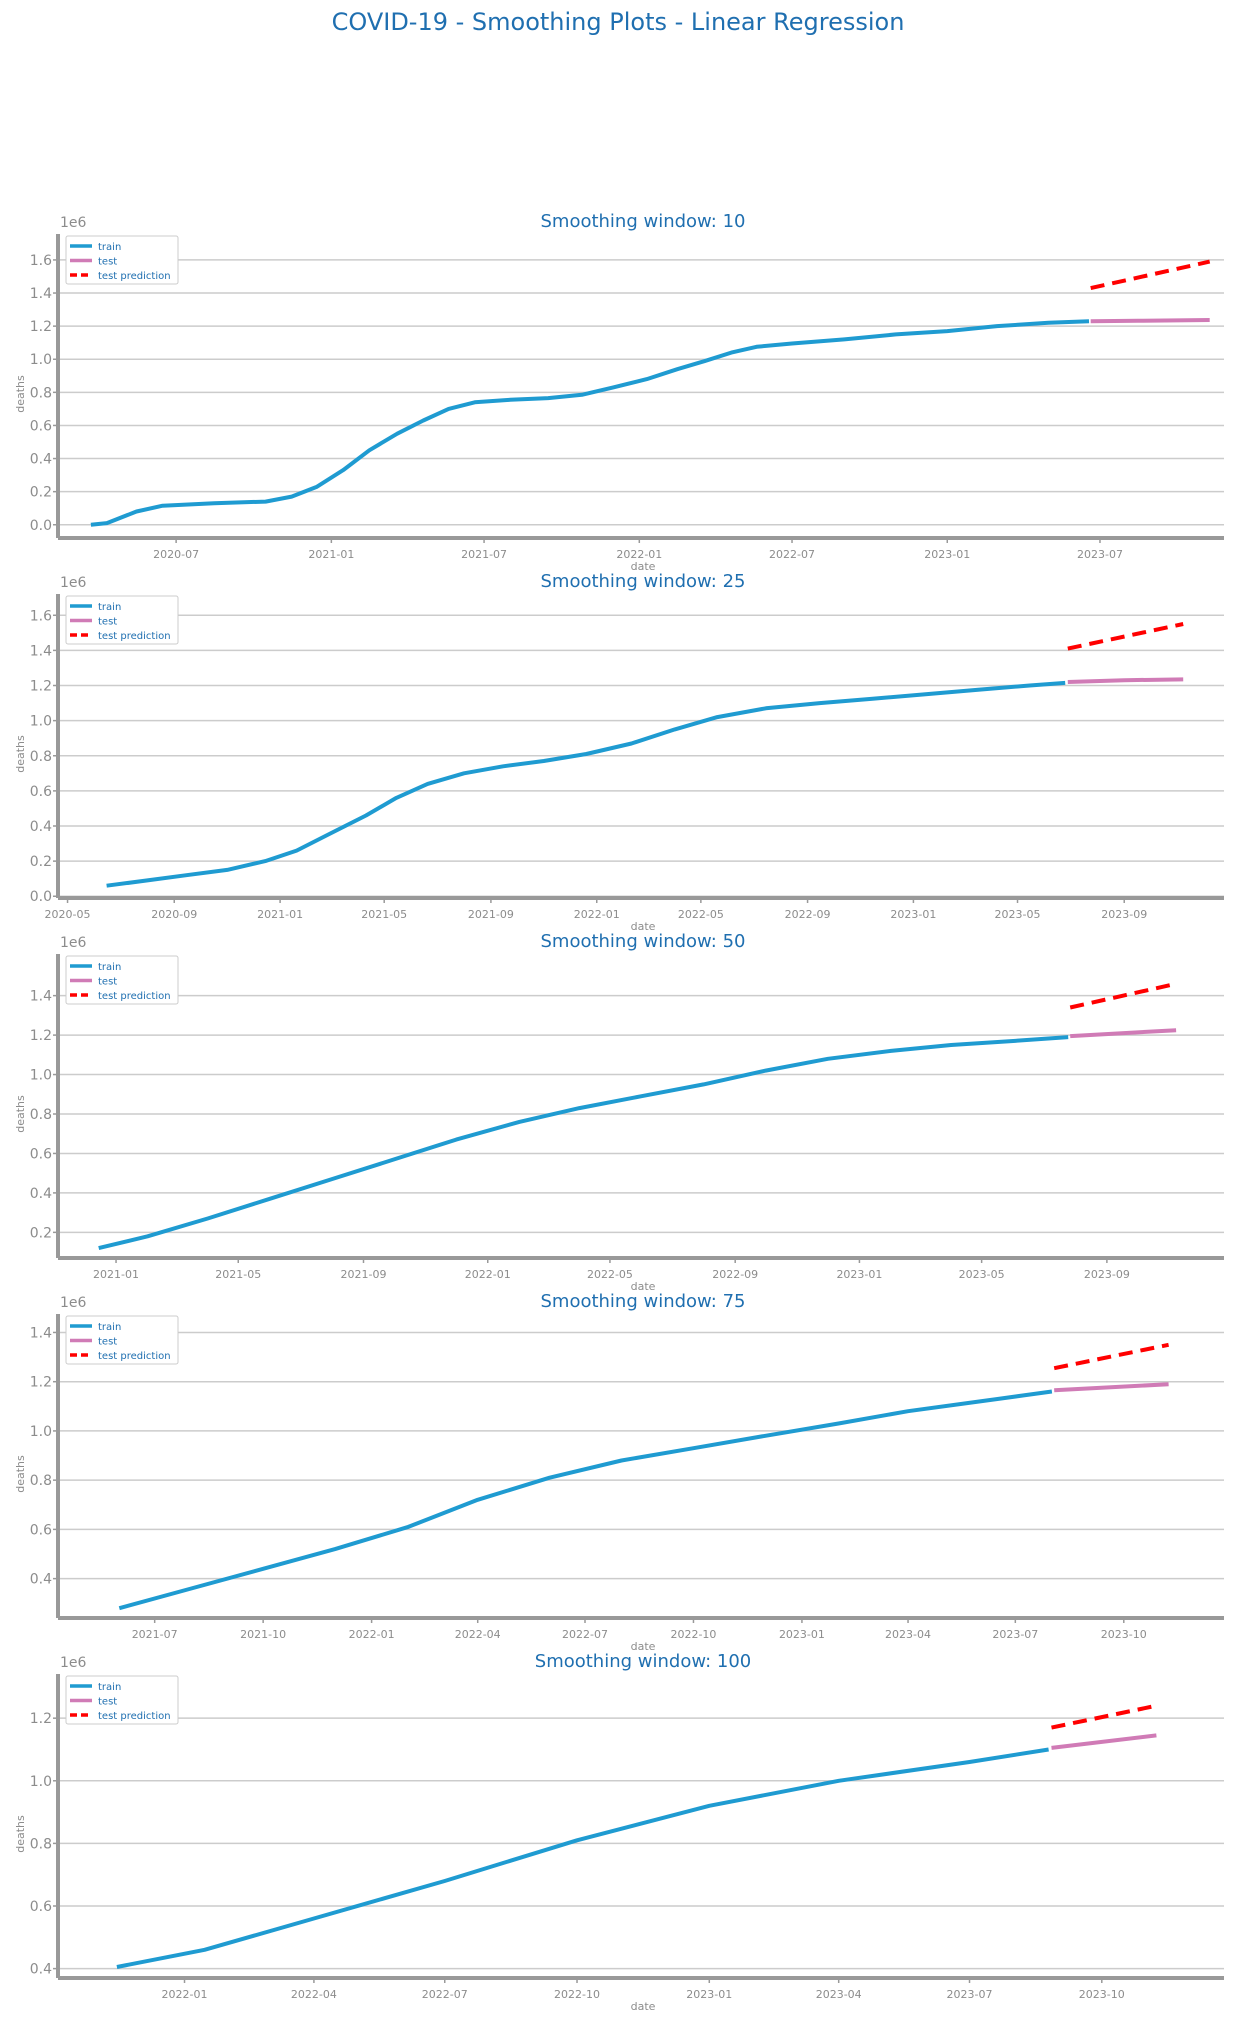 This screenshot has width=1236, height=2024. I want to click on x-tick-label: 2022-04, so click(478, 1634).